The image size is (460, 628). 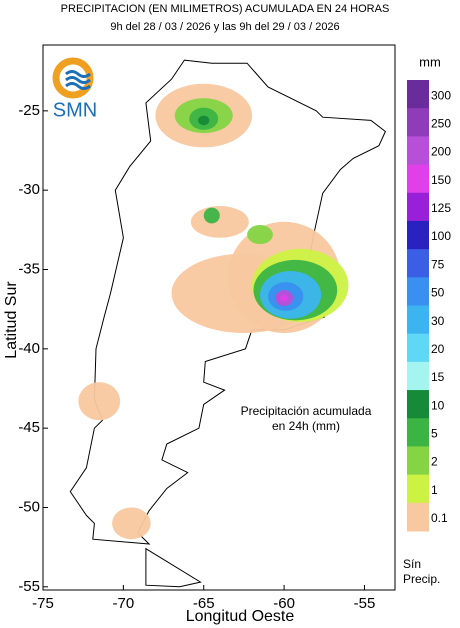 I want to click on x-tick-label: -65, so click(x=204, y=603).